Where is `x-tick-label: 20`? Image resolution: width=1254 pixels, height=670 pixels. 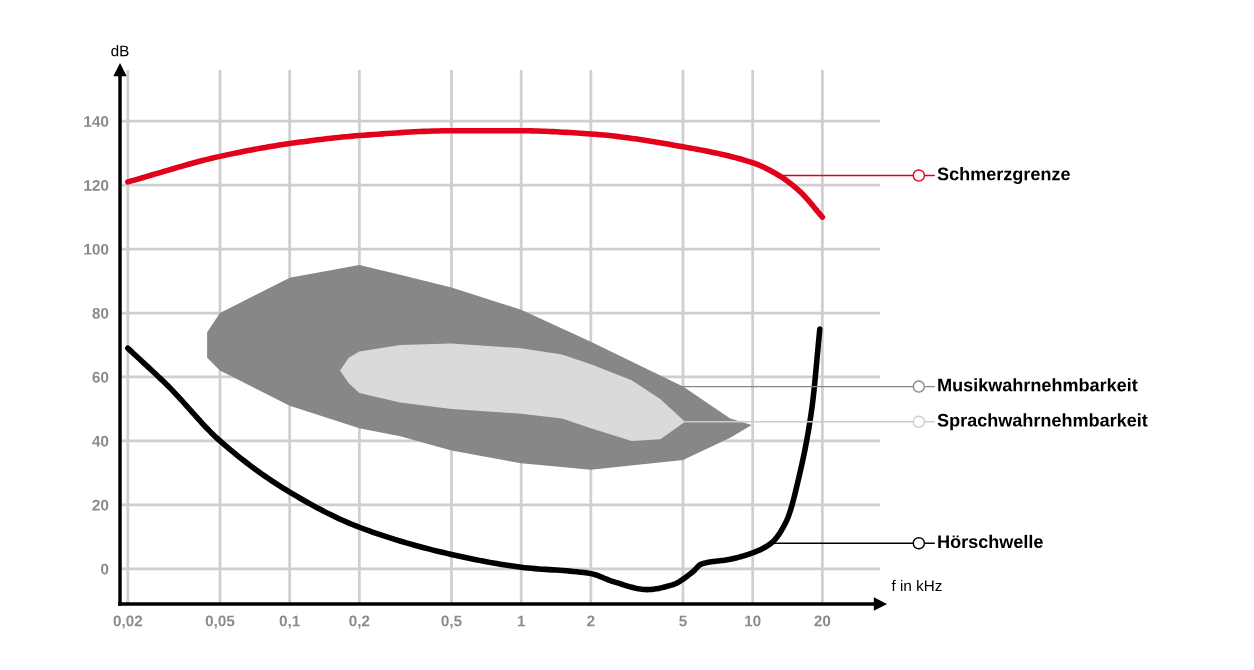 x-tick-label: 20 is located at coordinates (822, 621).